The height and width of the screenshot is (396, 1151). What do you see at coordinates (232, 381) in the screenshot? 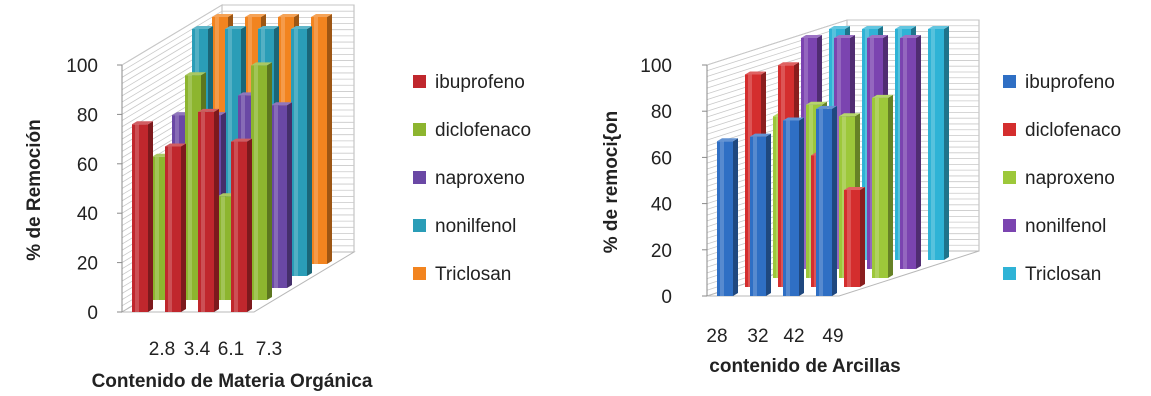
I see `x-axis-title: Contenido de Materia Orgánica` at bounding box center [232, 381].